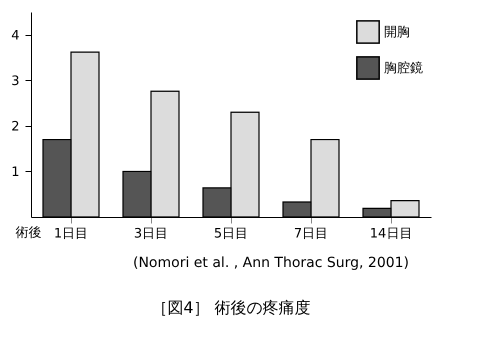 The height and width of the screenshot is (337, 488). Describe the element at coordinates (403, 68) in the screenshot. I see `legend-label: 胸腔鏡` at that location.